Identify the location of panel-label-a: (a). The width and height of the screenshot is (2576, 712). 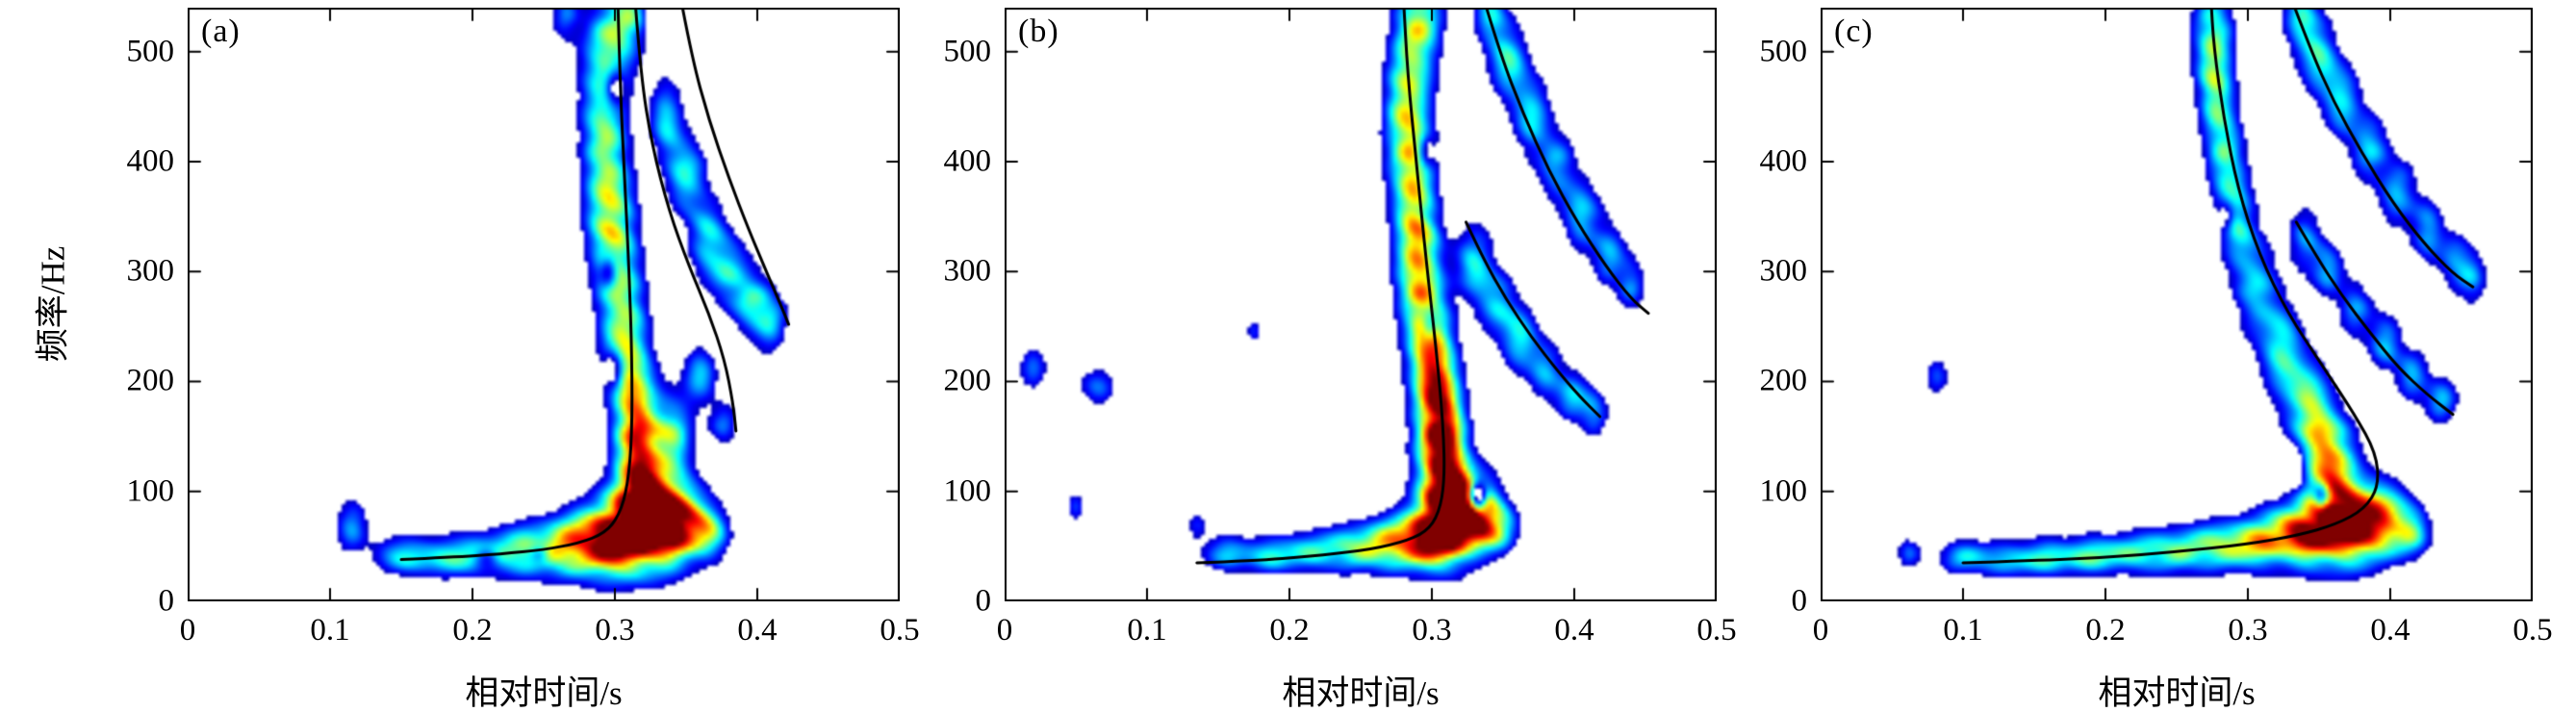
(221, 31).